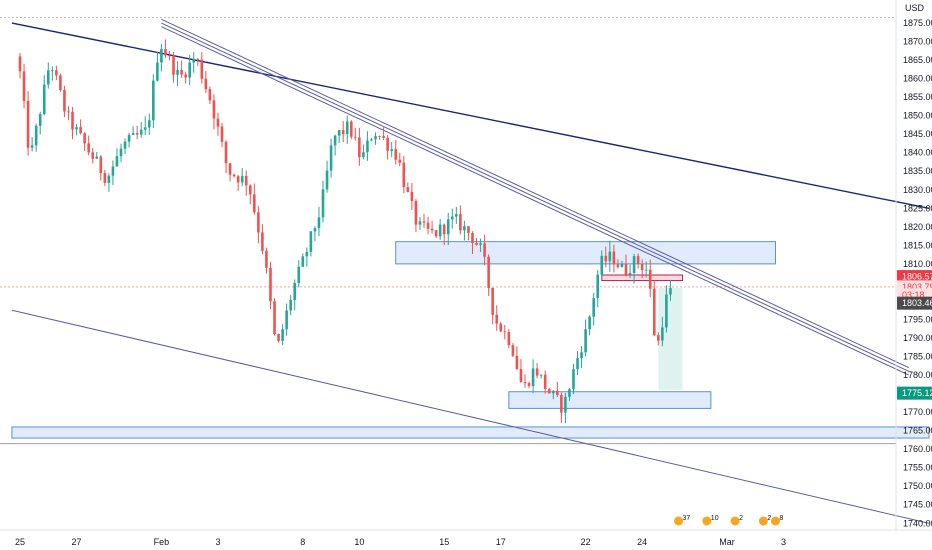 Image resolution: width=932 pixels, height=550 pixels. I want to click on y-tick-label: 1820.00, so click(917, 227).